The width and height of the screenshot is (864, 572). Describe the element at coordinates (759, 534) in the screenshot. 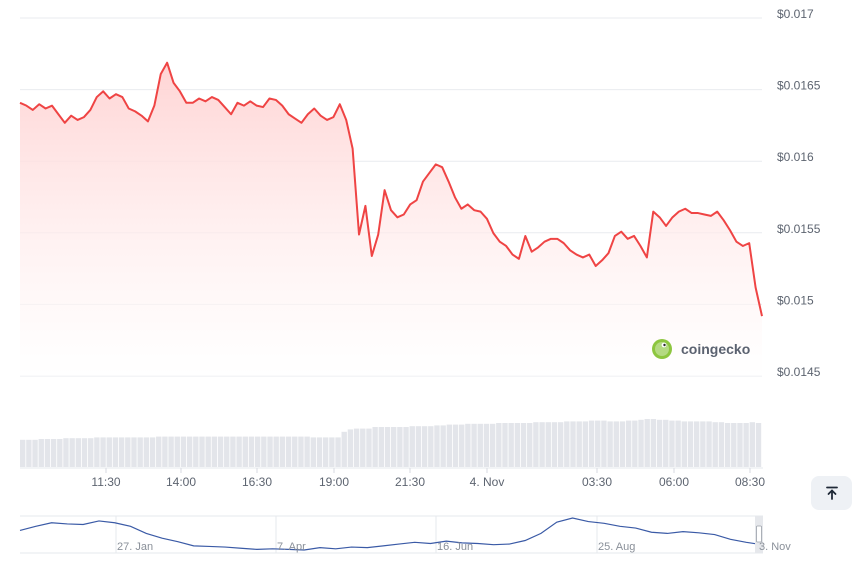

I see `navigator-handle-grip` at that location.